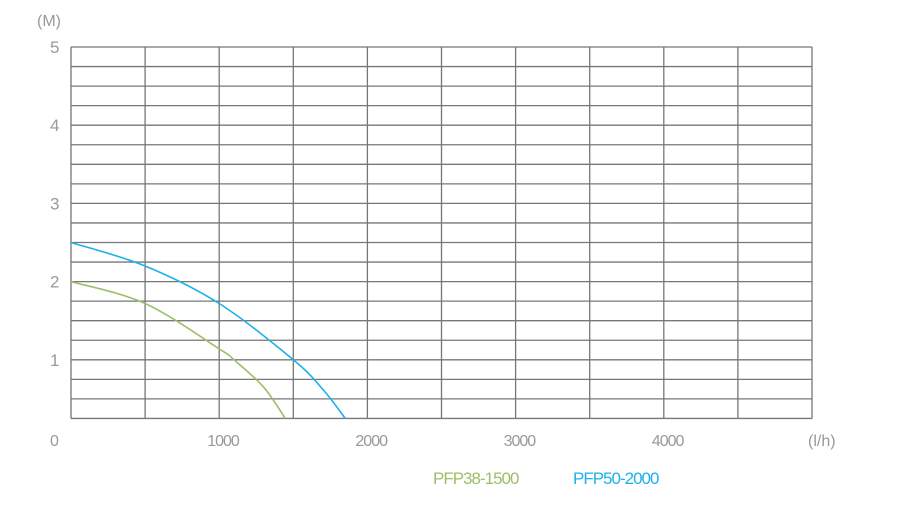 The width and height of the screenshot is (900, 505). I want to click on y-tick-label: 3, so click(54, 203).